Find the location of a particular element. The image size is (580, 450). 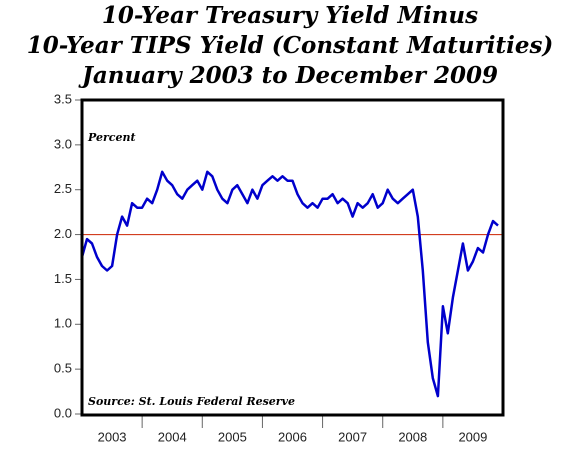

source-note: Source: St. Louis Federal Reserve is located at coordinates (191, 401).